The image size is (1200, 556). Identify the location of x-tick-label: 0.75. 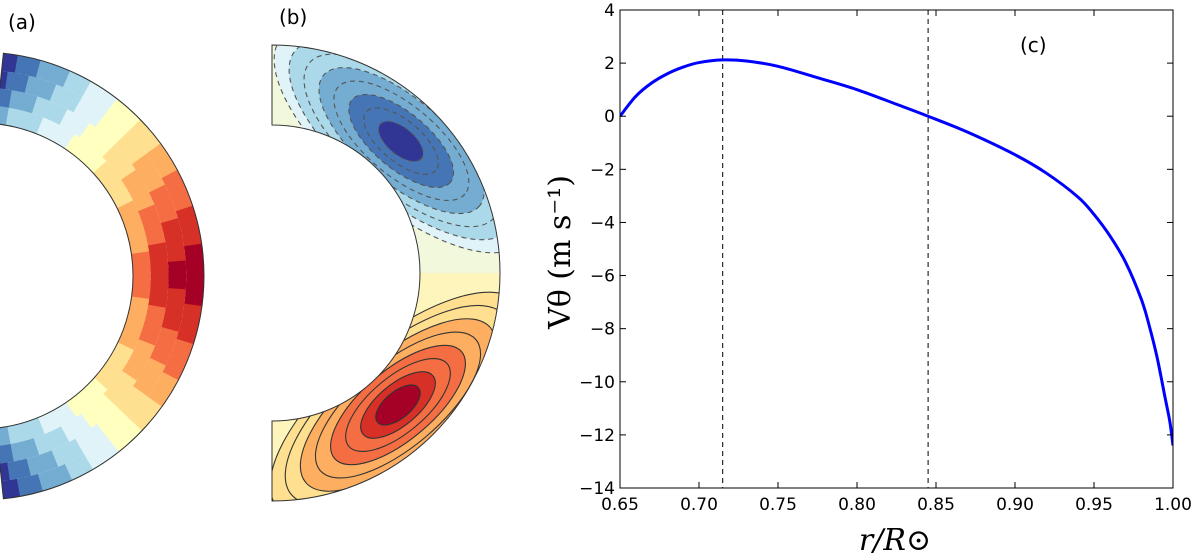
(778, 505).